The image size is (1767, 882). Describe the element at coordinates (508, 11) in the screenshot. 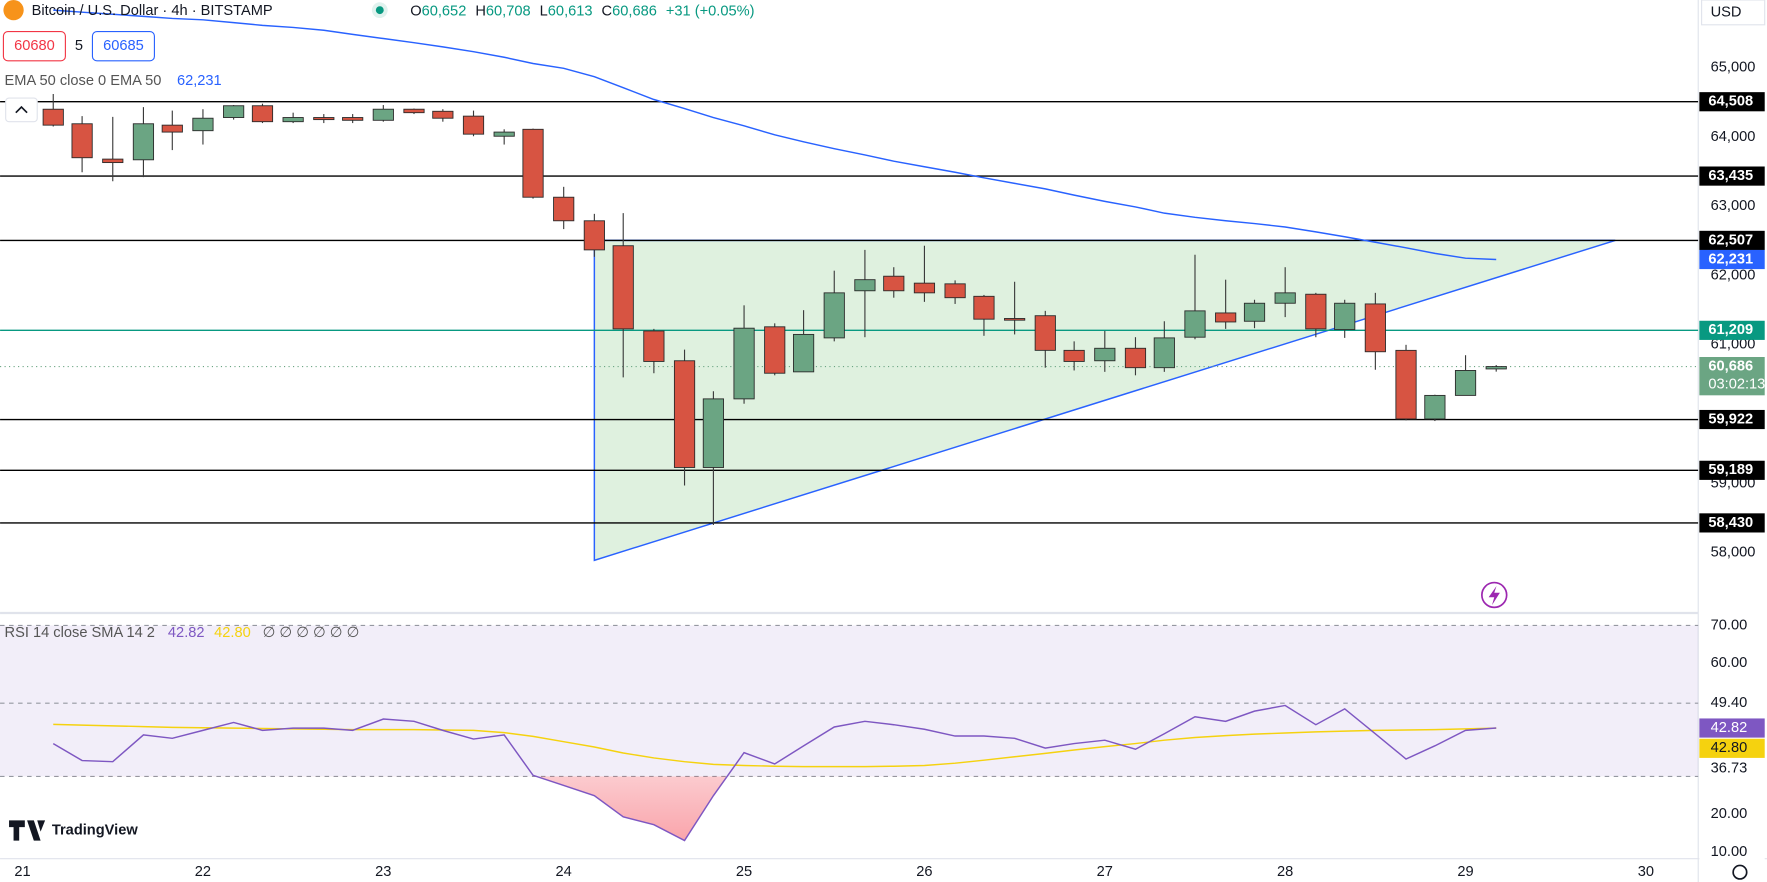

I see `ohlc-value: 60,708` at that location.